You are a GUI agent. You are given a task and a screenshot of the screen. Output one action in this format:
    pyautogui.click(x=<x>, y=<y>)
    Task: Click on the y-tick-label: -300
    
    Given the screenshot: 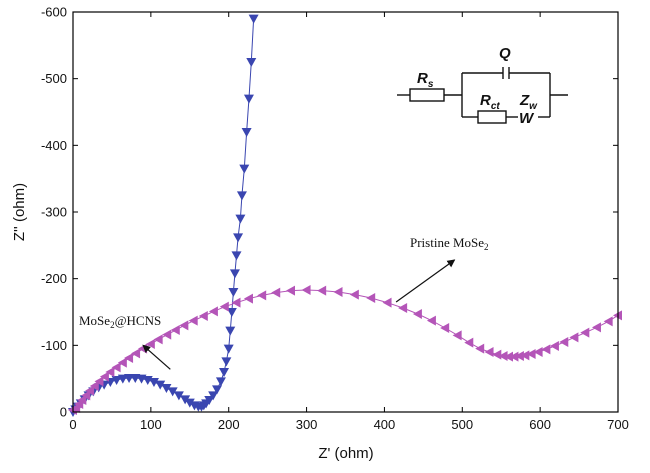 What is the action you would take?
    pyautogui.click(x=54, y=212)
    